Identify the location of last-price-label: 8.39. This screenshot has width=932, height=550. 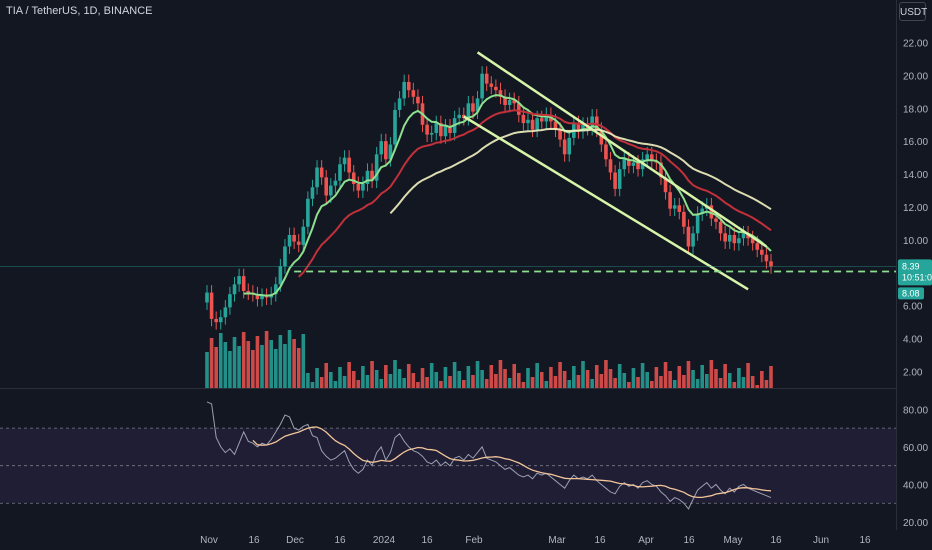
(911, 266).